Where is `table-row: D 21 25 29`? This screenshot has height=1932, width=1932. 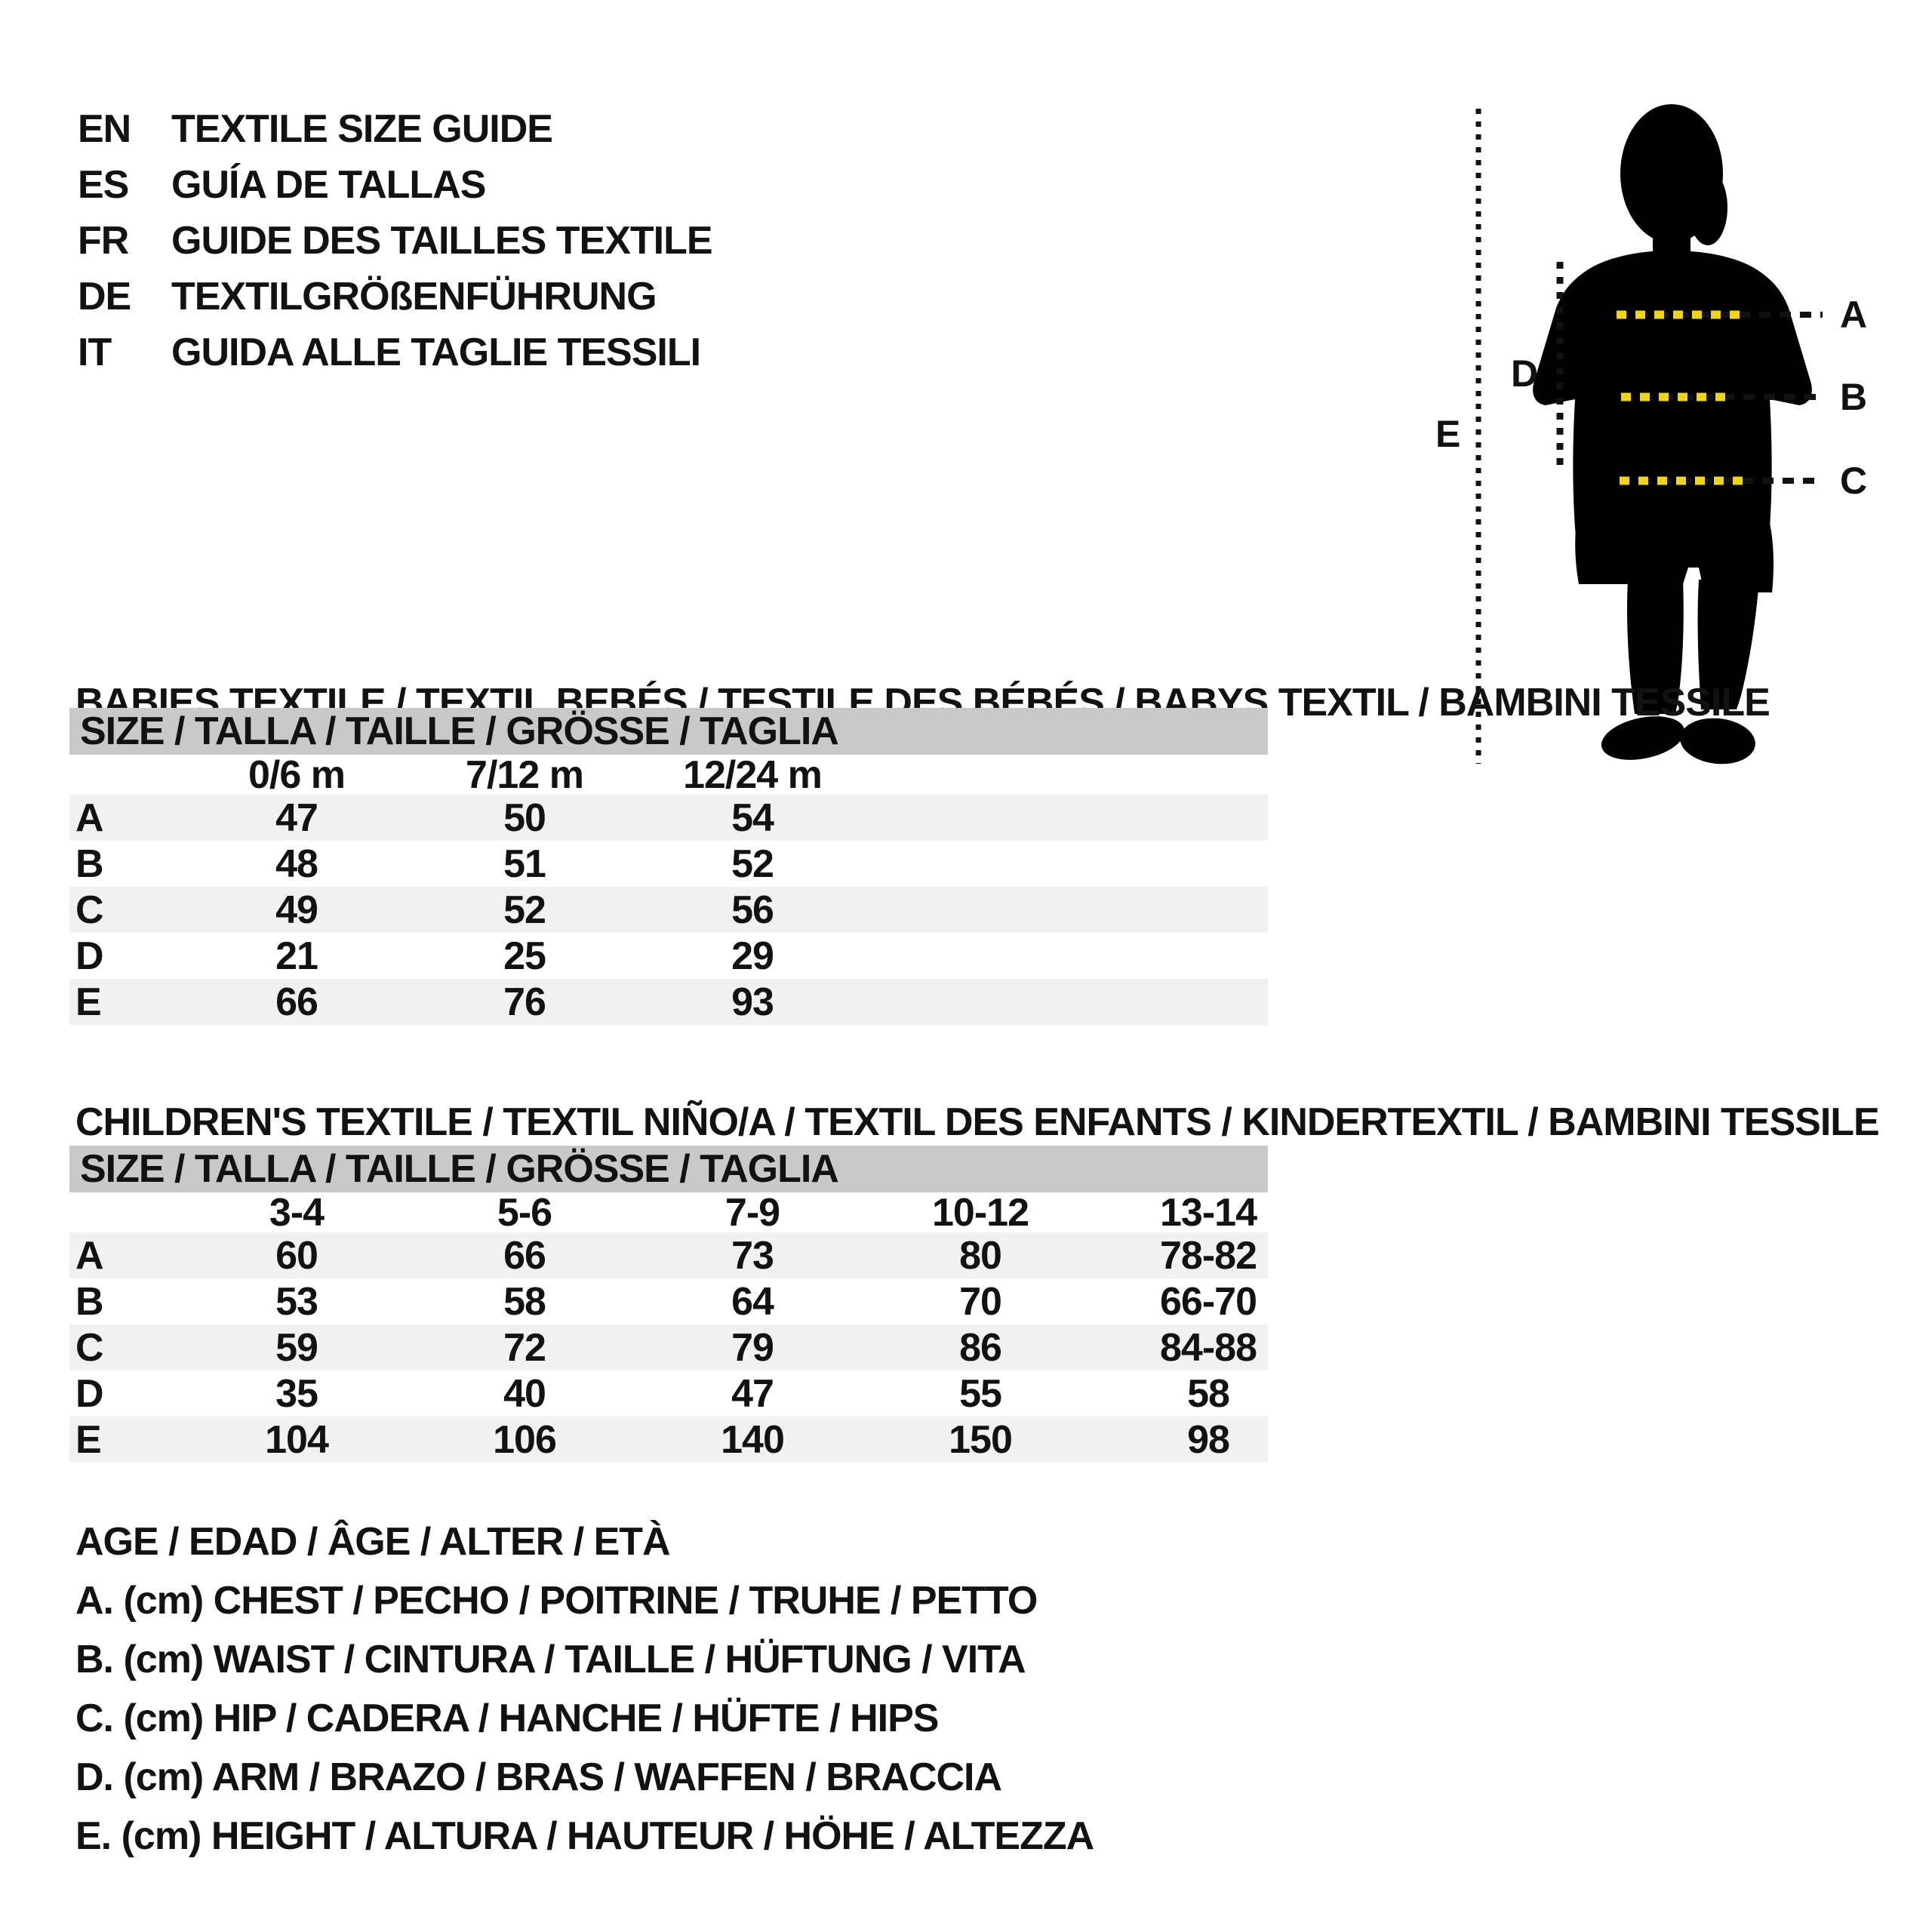
table-row: D 21 25 29 is located at coordinates (668, 956).